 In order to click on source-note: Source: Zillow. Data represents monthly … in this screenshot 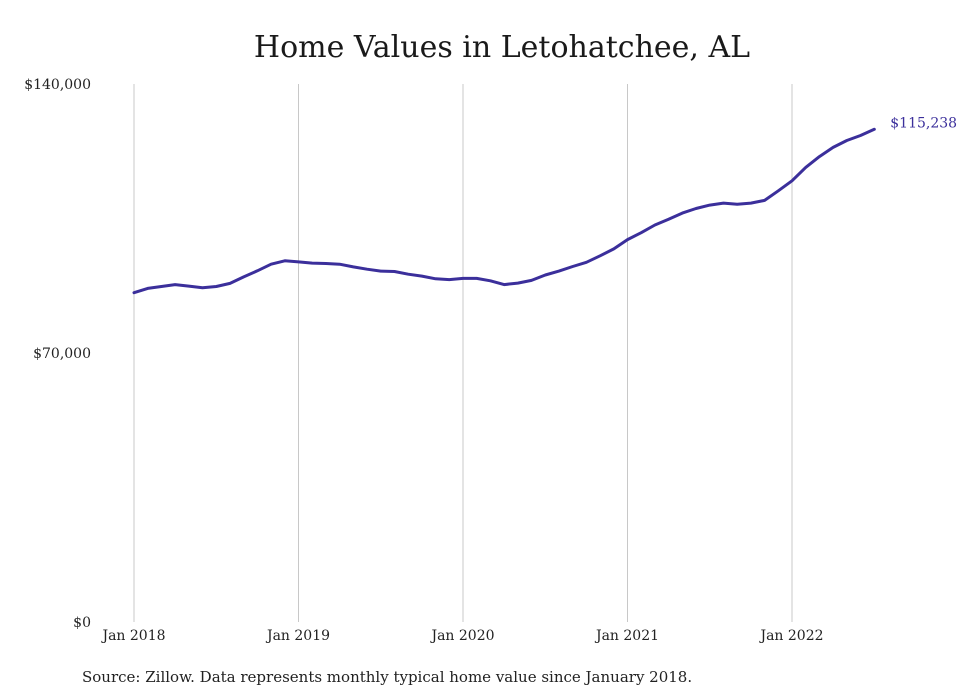, I will do `click(387, 677)`.